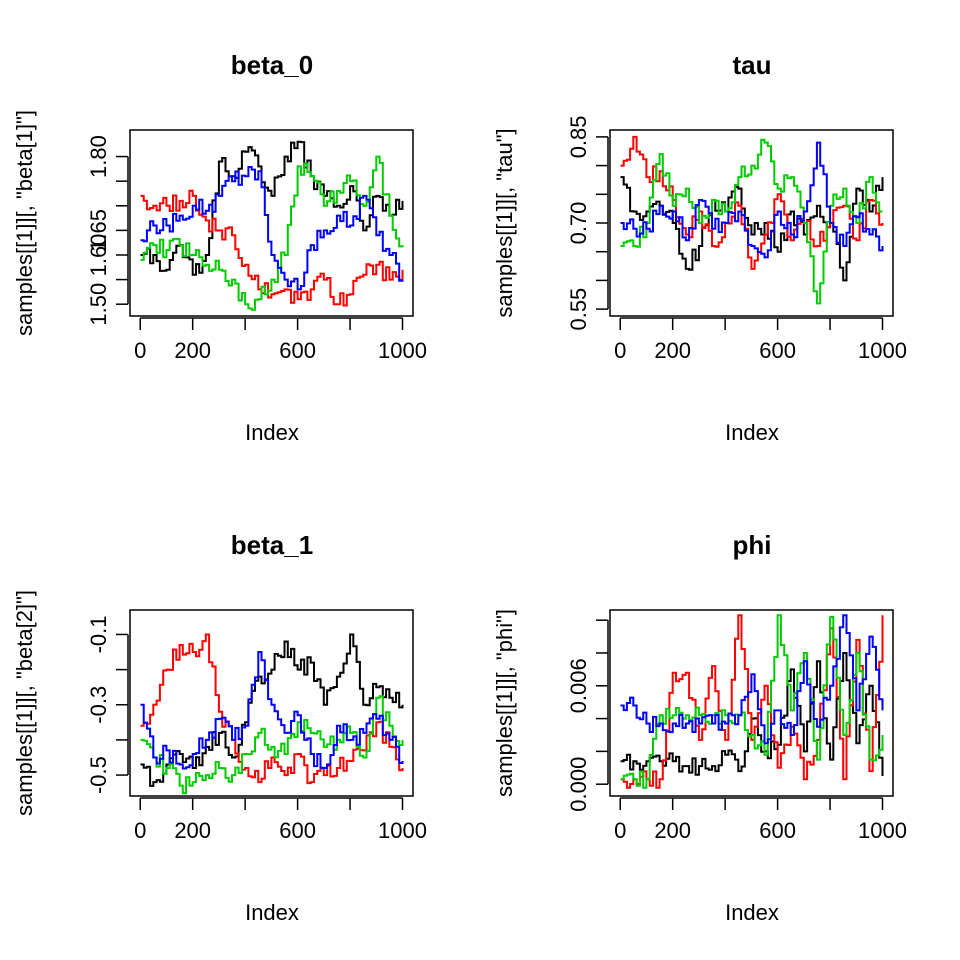  Describe the element at coordinates (504, 222) in the screenshot. I see `y-axis-label: samples[[1]][, "tau"]` at that location.